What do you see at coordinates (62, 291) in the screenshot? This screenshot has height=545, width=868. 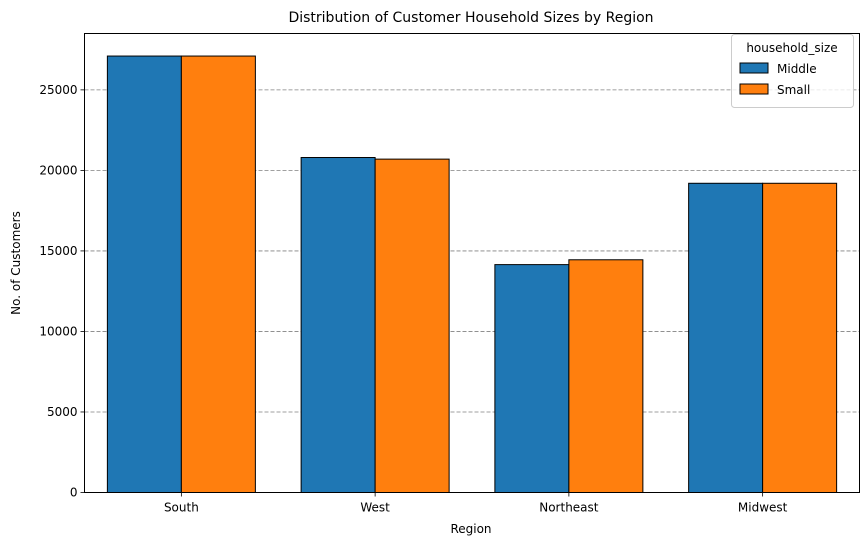 I see `y-axis-ticks: 0 5000 10000 15000 20000 25000` at bounding box center [62, 291].